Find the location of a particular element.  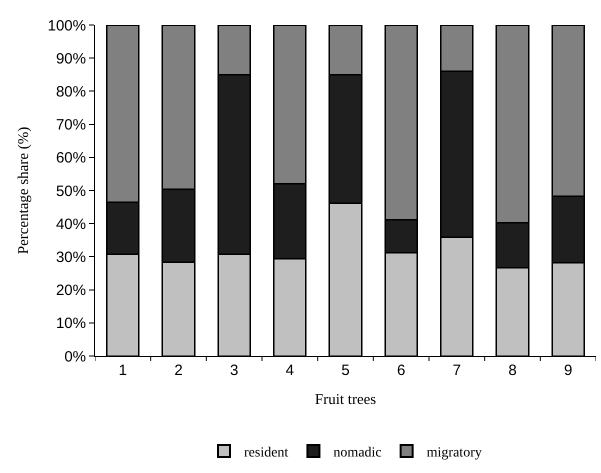

y-tick-label: 40% is located at coordinates (71, 224).